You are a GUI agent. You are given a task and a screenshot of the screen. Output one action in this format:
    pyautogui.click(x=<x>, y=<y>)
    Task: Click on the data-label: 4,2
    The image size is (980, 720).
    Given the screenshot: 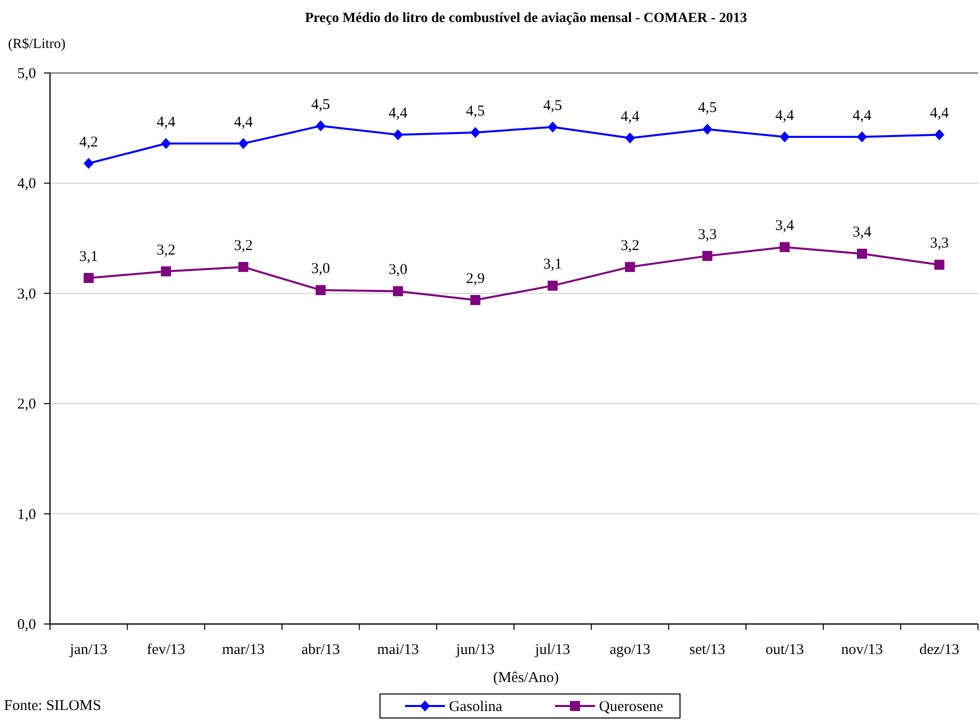 What is the action you would take?
    pyautogui.click(x=88, y=142)
    